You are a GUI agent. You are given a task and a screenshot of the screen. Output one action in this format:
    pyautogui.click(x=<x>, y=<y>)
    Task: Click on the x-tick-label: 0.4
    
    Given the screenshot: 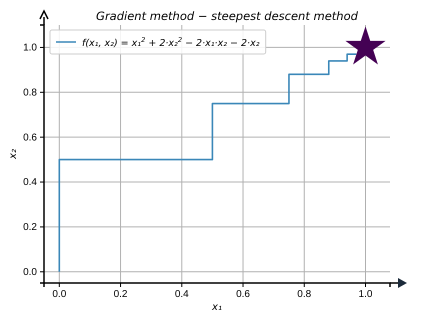 What is the action you would take?
    pyautogui.click(x=182, y=294)
    